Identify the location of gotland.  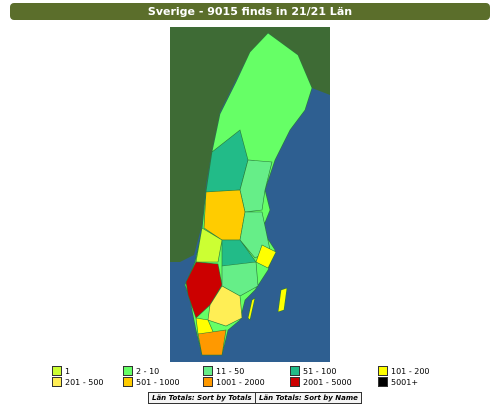
(282, 300).